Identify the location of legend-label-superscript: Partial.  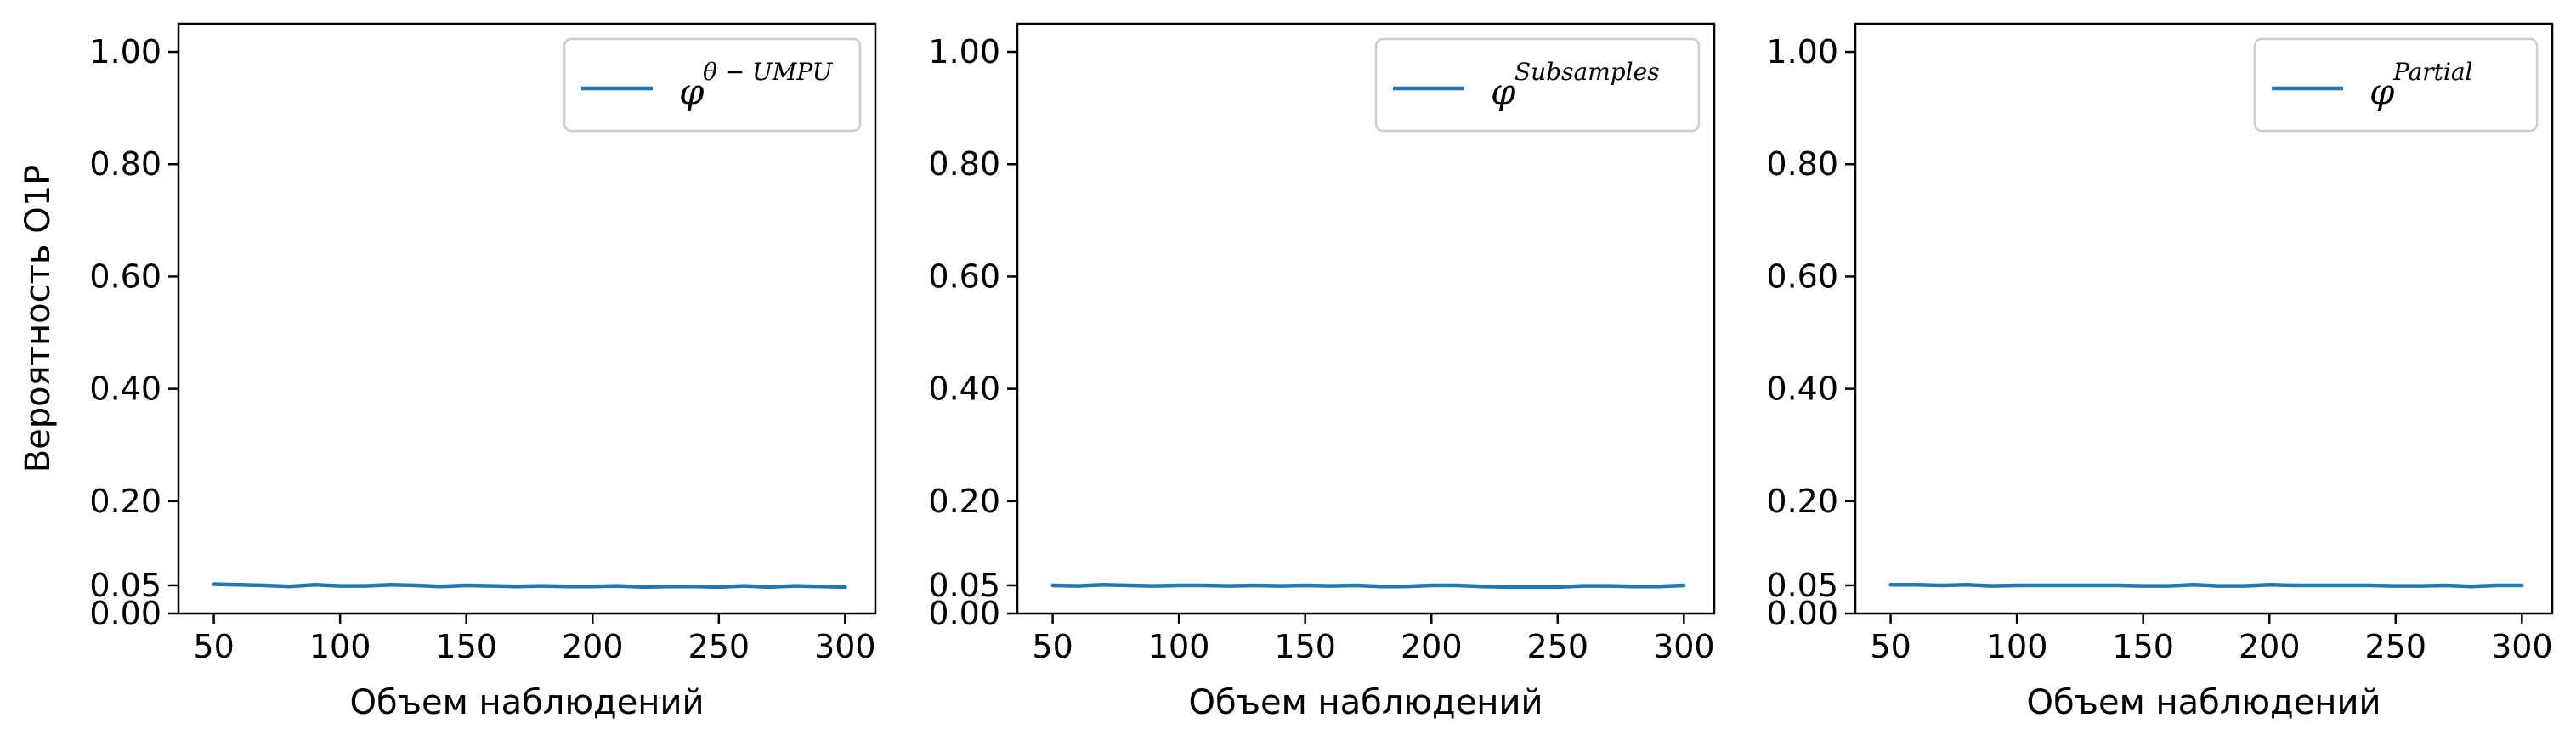
(2432, 72).